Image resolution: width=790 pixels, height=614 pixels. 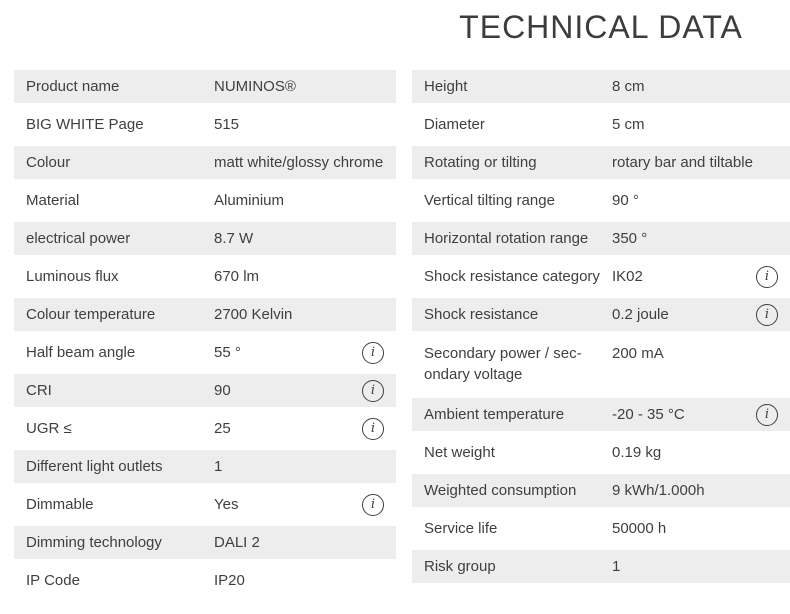 I want to click on spec-value: 200 mA, so click(x=638, y=353).